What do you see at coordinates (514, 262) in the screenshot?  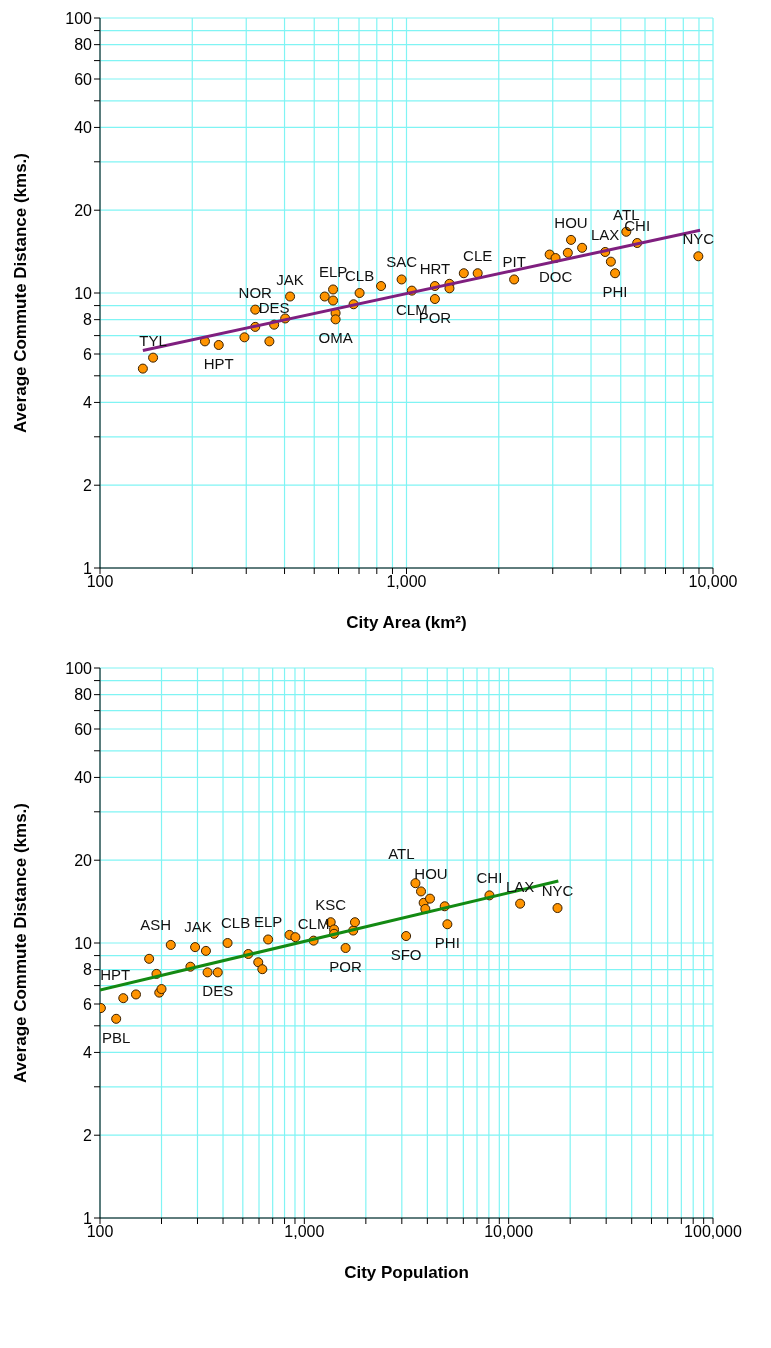 I see `annotation: PIT` at bounding box center [514, 262].